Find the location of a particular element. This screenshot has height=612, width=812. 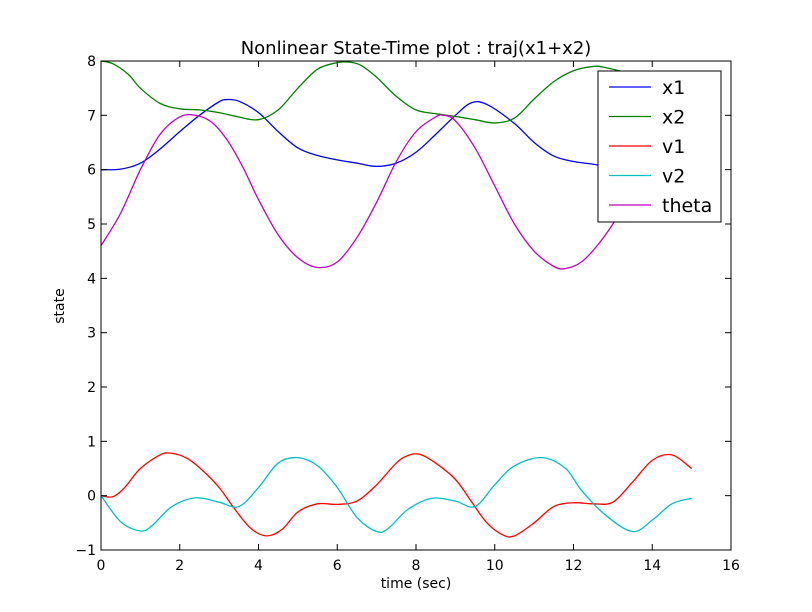

x-tick-label: 2 is located at coordinates (179, 566).